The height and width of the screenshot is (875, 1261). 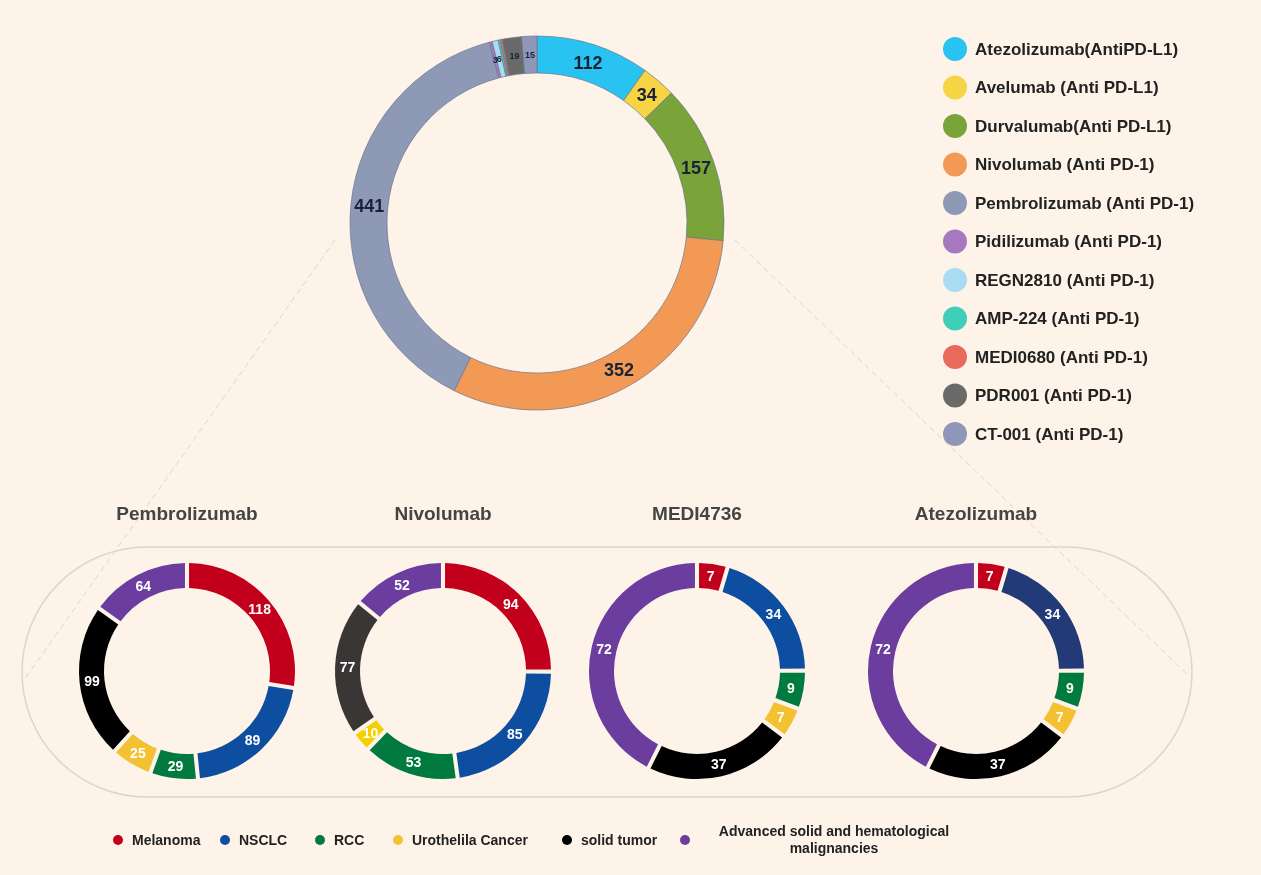 What do you see at coordinates (175, 765) in the screenshot?
I see `data-label: 29` at bounding box center [175, 765].